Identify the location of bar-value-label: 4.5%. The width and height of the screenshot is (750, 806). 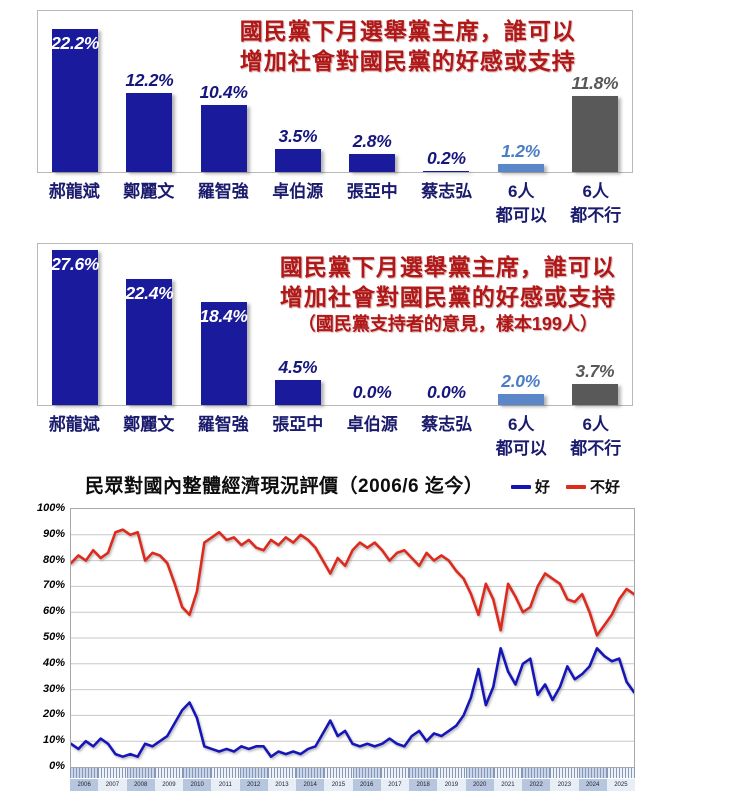
(298, 367).